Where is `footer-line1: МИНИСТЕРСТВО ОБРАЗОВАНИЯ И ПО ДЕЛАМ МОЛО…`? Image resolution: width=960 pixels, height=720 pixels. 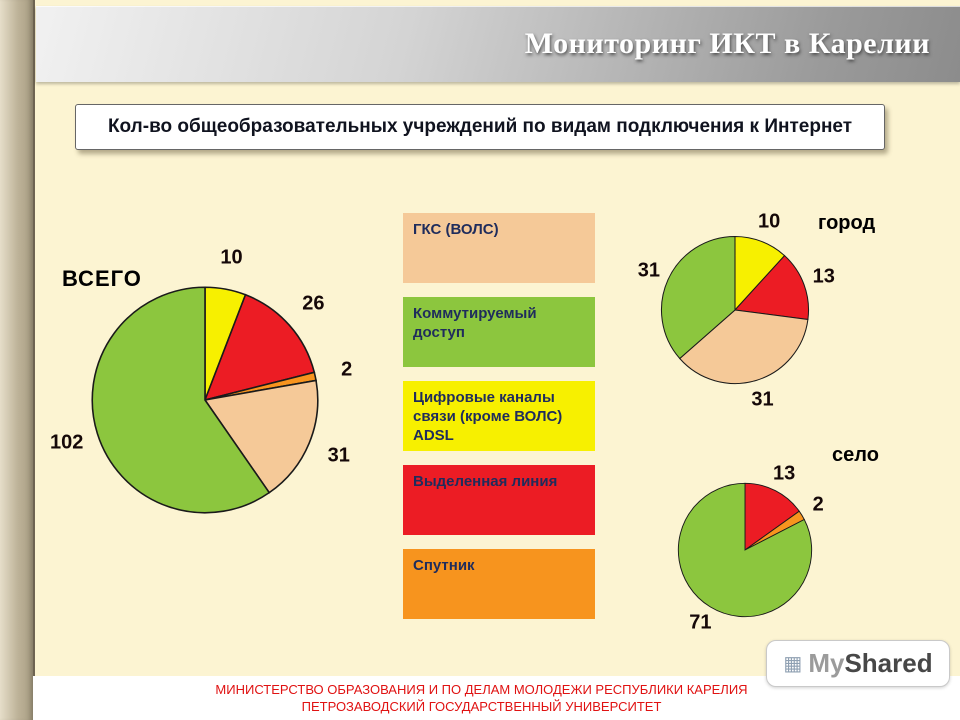 footer-line1: МИНИСТЕРСТВО ОБРАЗОВАНИЯ И ПО ДЕЛАМ МОЛО… is located at coordinates (481, 689).